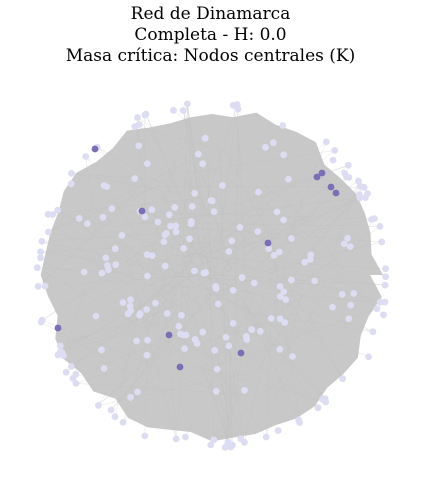 Image resolution: width=421 pixels, height=486 pixels. I want to click on title-line-network: Red de Dinamarca, so click(210, 14).